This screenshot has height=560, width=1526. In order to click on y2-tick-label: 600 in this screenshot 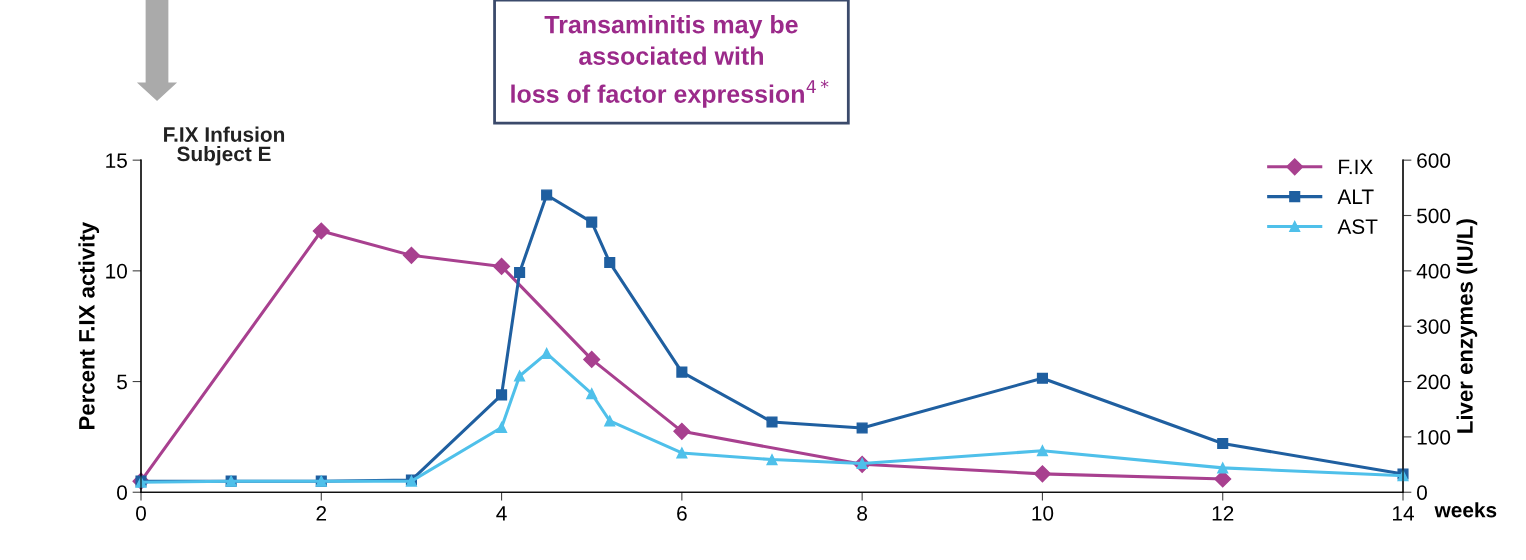, I will do `click(1434, 160)`.